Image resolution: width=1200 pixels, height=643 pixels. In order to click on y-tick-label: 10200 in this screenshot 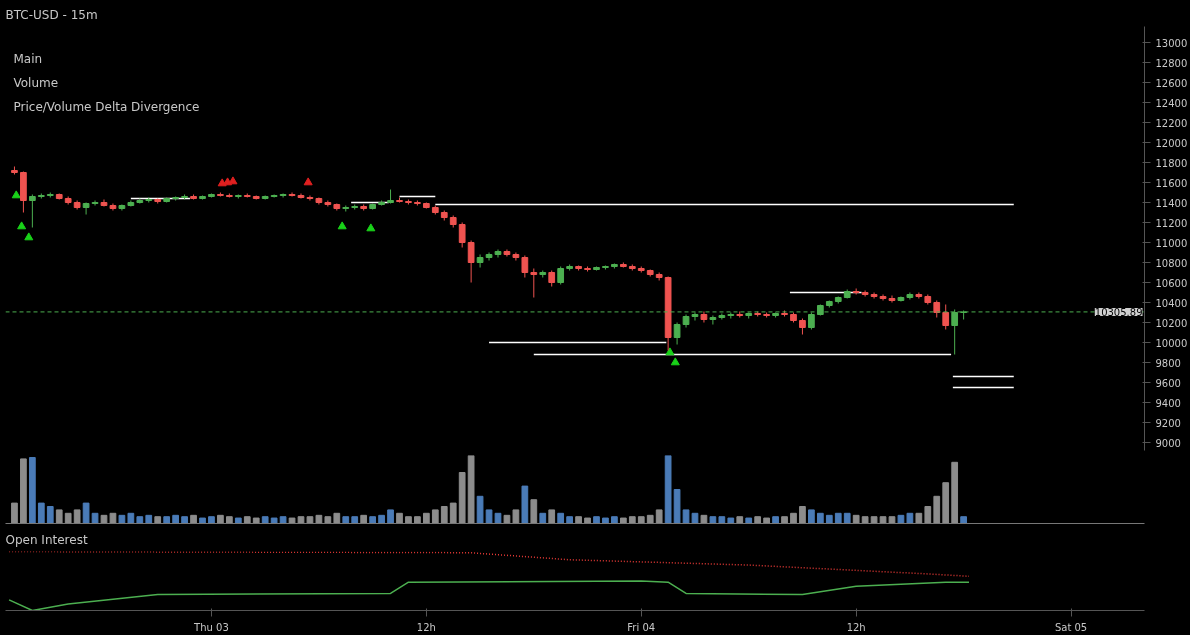, I will do `click(1171, 323)`.